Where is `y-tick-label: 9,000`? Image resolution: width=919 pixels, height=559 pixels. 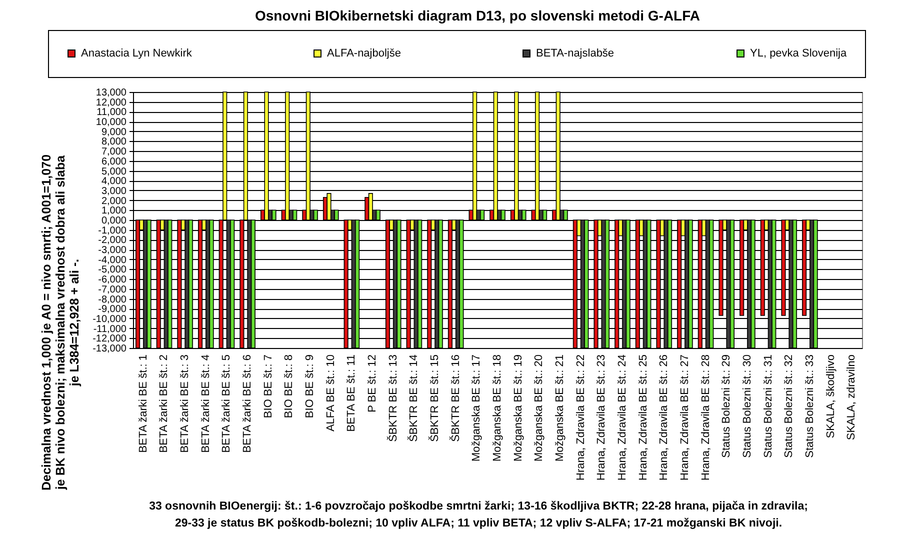 y-tick-label: 9,000 is located at coordinates (114, 132).